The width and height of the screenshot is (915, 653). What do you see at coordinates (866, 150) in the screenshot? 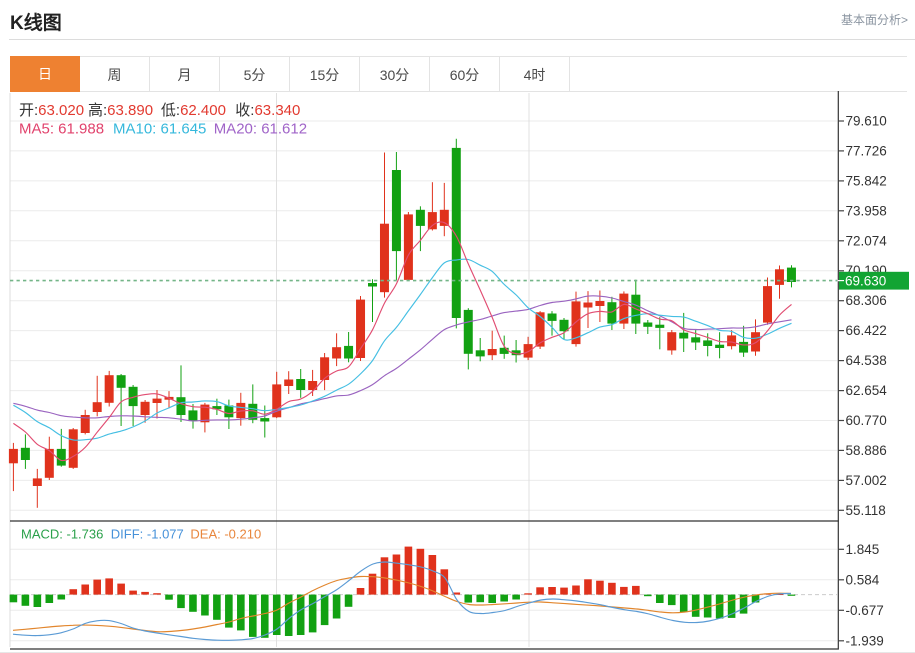
I see `svg-text: 77.726` at bounding box center [866, 150].